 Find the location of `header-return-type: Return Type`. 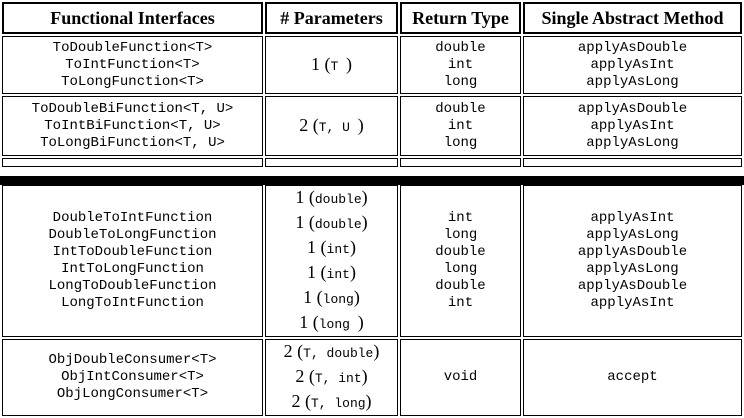

header-return-type: Return Type is located at coordinates (460, 18).